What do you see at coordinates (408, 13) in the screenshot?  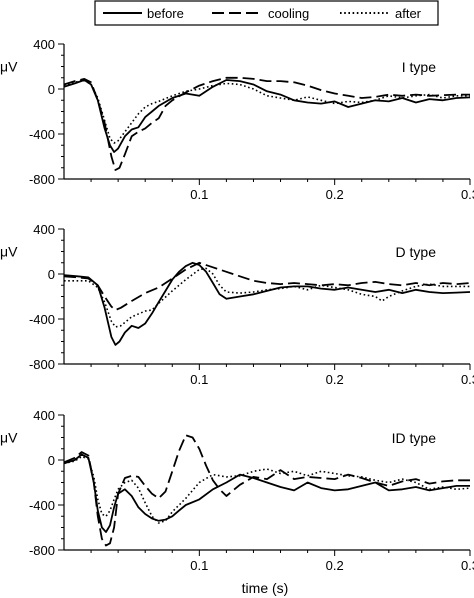 I see `legend-label-after: after` at bounding box center [408, 13].